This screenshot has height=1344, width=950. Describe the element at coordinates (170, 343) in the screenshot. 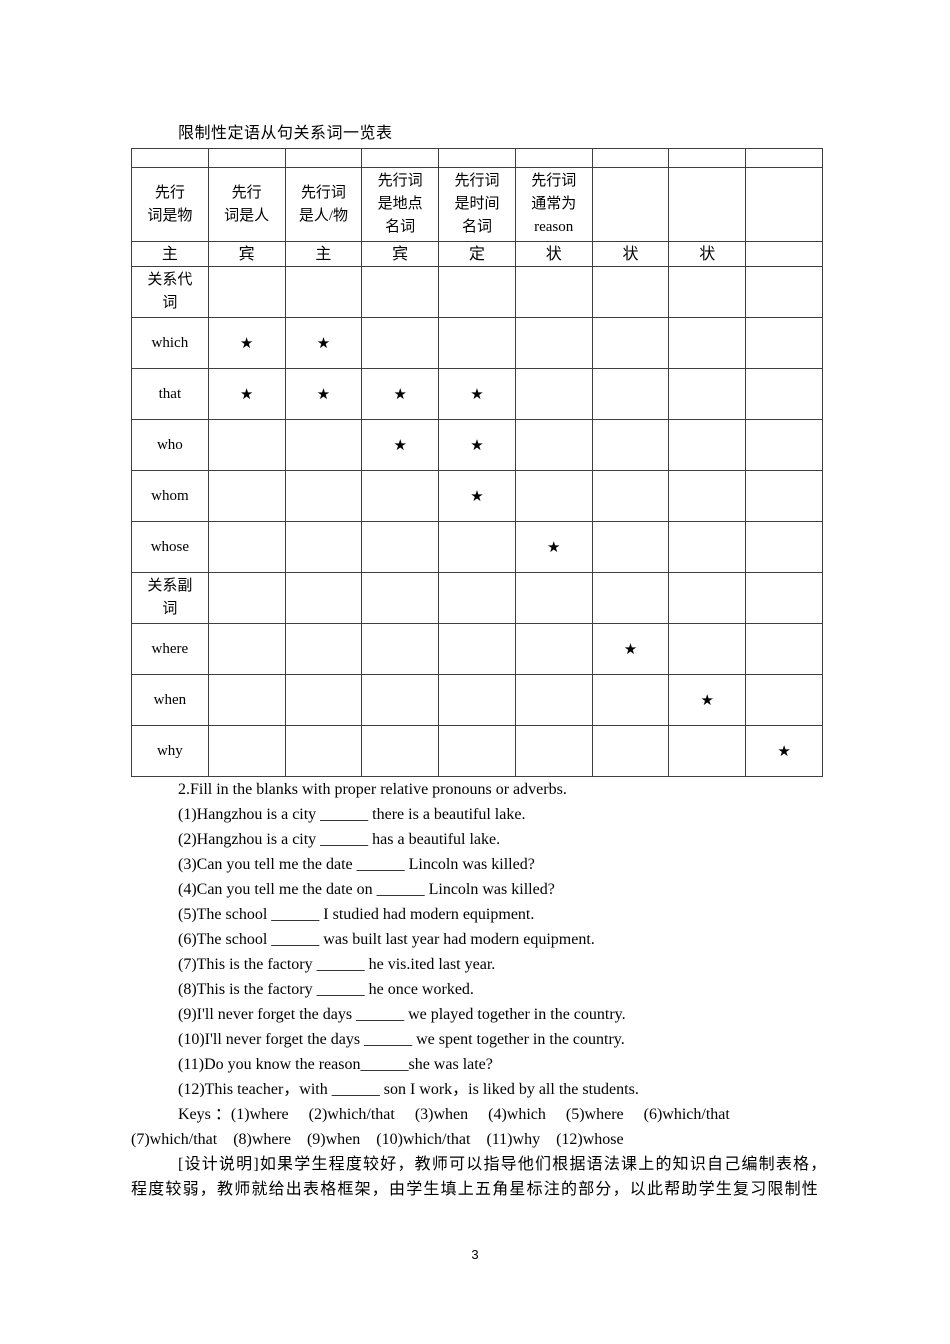

I see `row-label-cell: which` at that location.